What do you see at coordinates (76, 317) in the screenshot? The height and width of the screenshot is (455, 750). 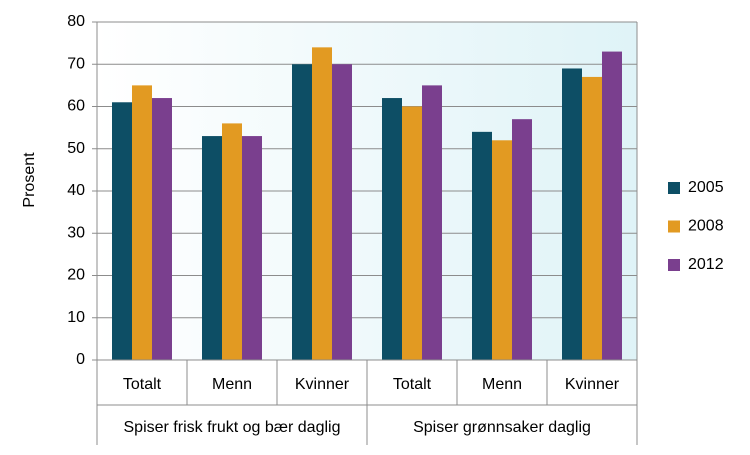 I see `y-tick-label: 10` at bounding box center [76, 317].